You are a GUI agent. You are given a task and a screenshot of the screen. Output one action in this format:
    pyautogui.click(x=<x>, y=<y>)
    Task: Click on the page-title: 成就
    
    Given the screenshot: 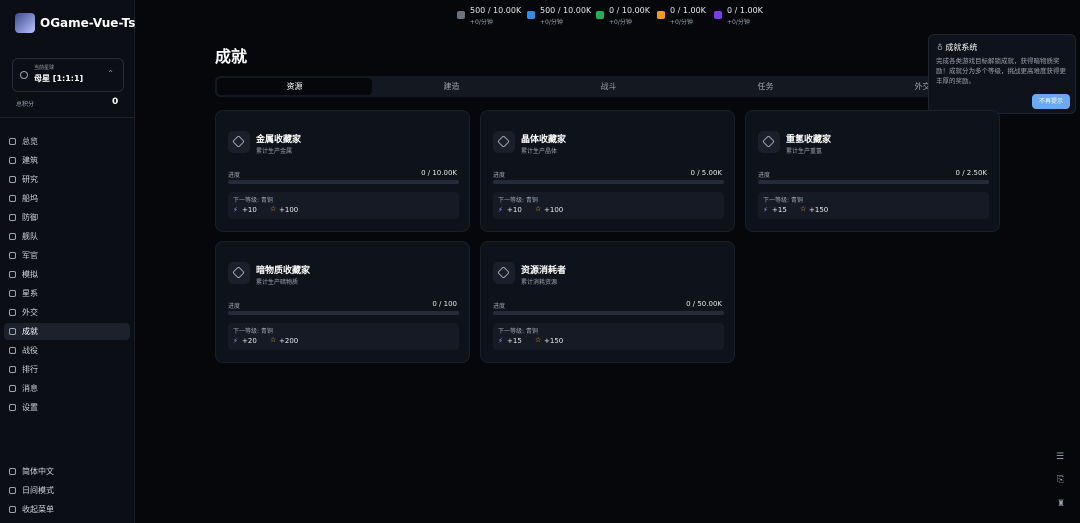 What is the action you would take?
    pyautogui.click(x=231, y=56)
    